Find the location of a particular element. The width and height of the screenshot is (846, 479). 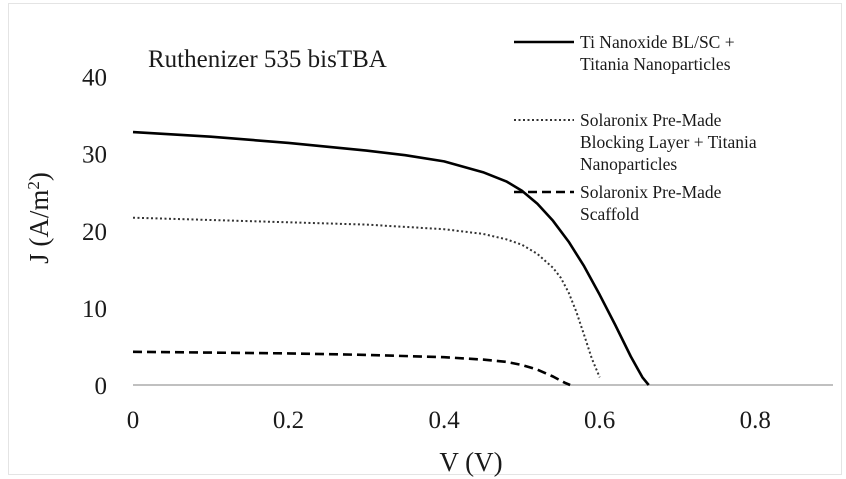

chart-title: Ruthenizer 535 bisTBA is located at coordinates (267, 59).